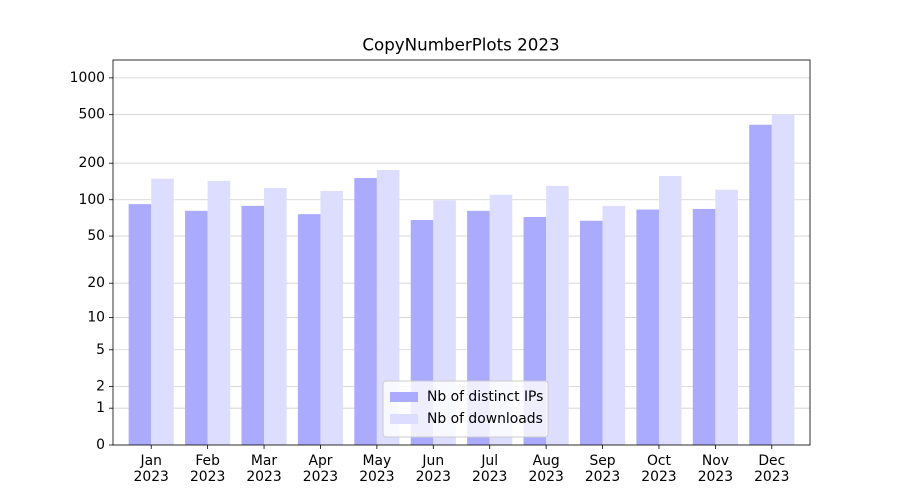  What do you see at coordinates (320, 469) in the screenshot?
I see `x-tick-label: Apr 2023` at bounding box center [320, 469].